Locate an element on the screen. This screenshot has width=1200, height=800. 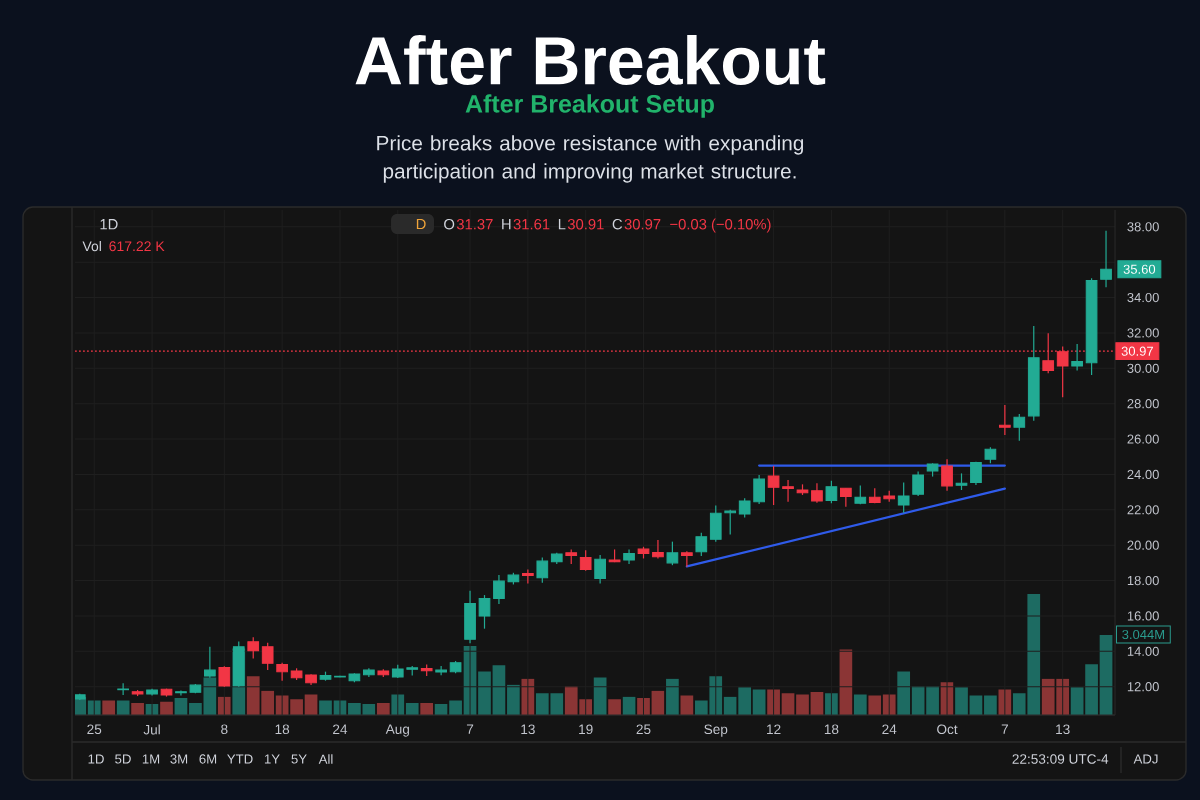
y-tick-label: 24.00 is located at coordinates (1143, 474).